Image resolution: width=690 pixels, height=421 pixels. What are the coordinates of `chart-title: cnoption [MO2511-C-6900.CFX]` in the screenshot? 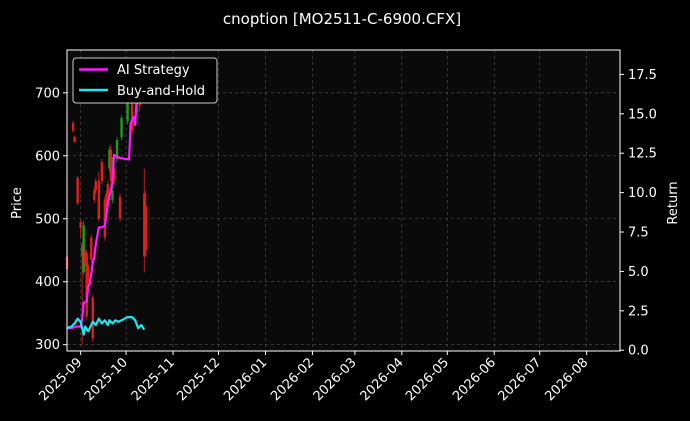 It's located at (342, 19).